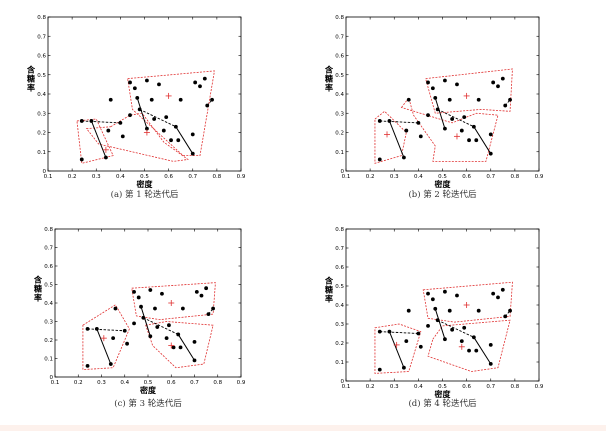  I want to click on plot-frame, so click(148, 303).